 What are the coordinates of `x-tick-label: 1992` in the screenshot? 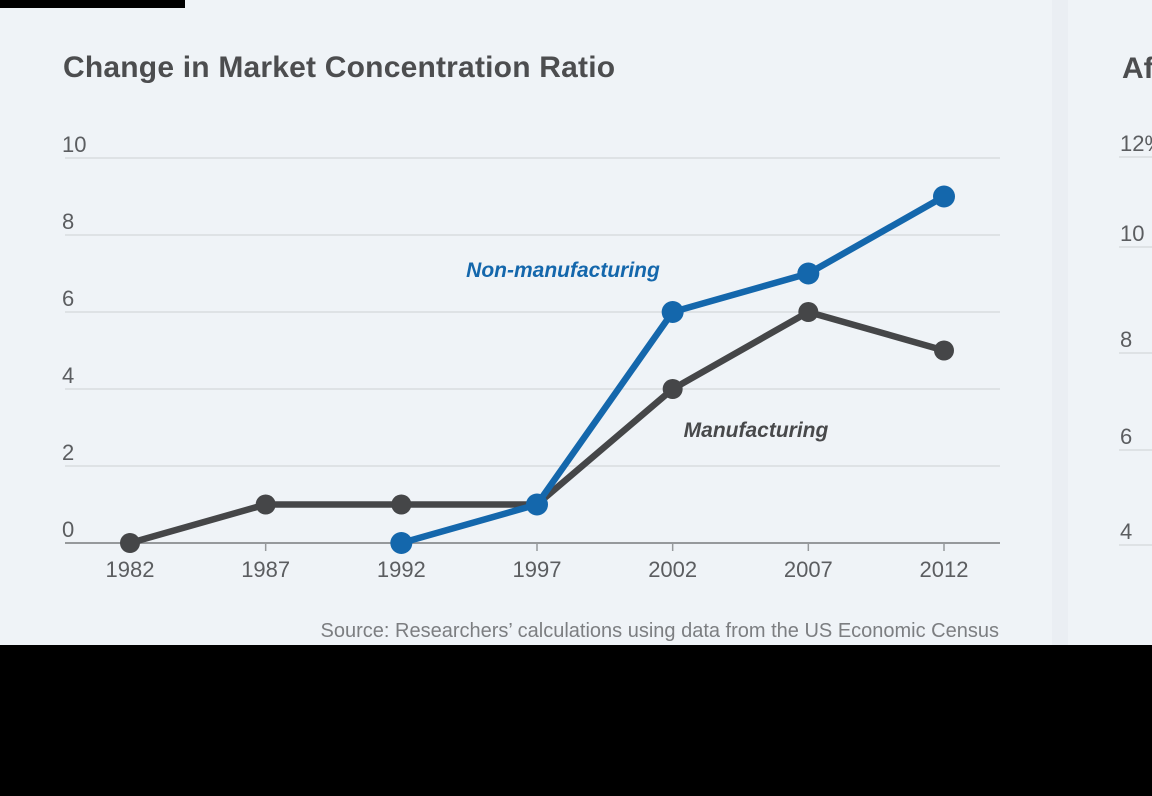 It's located at (401, 569).